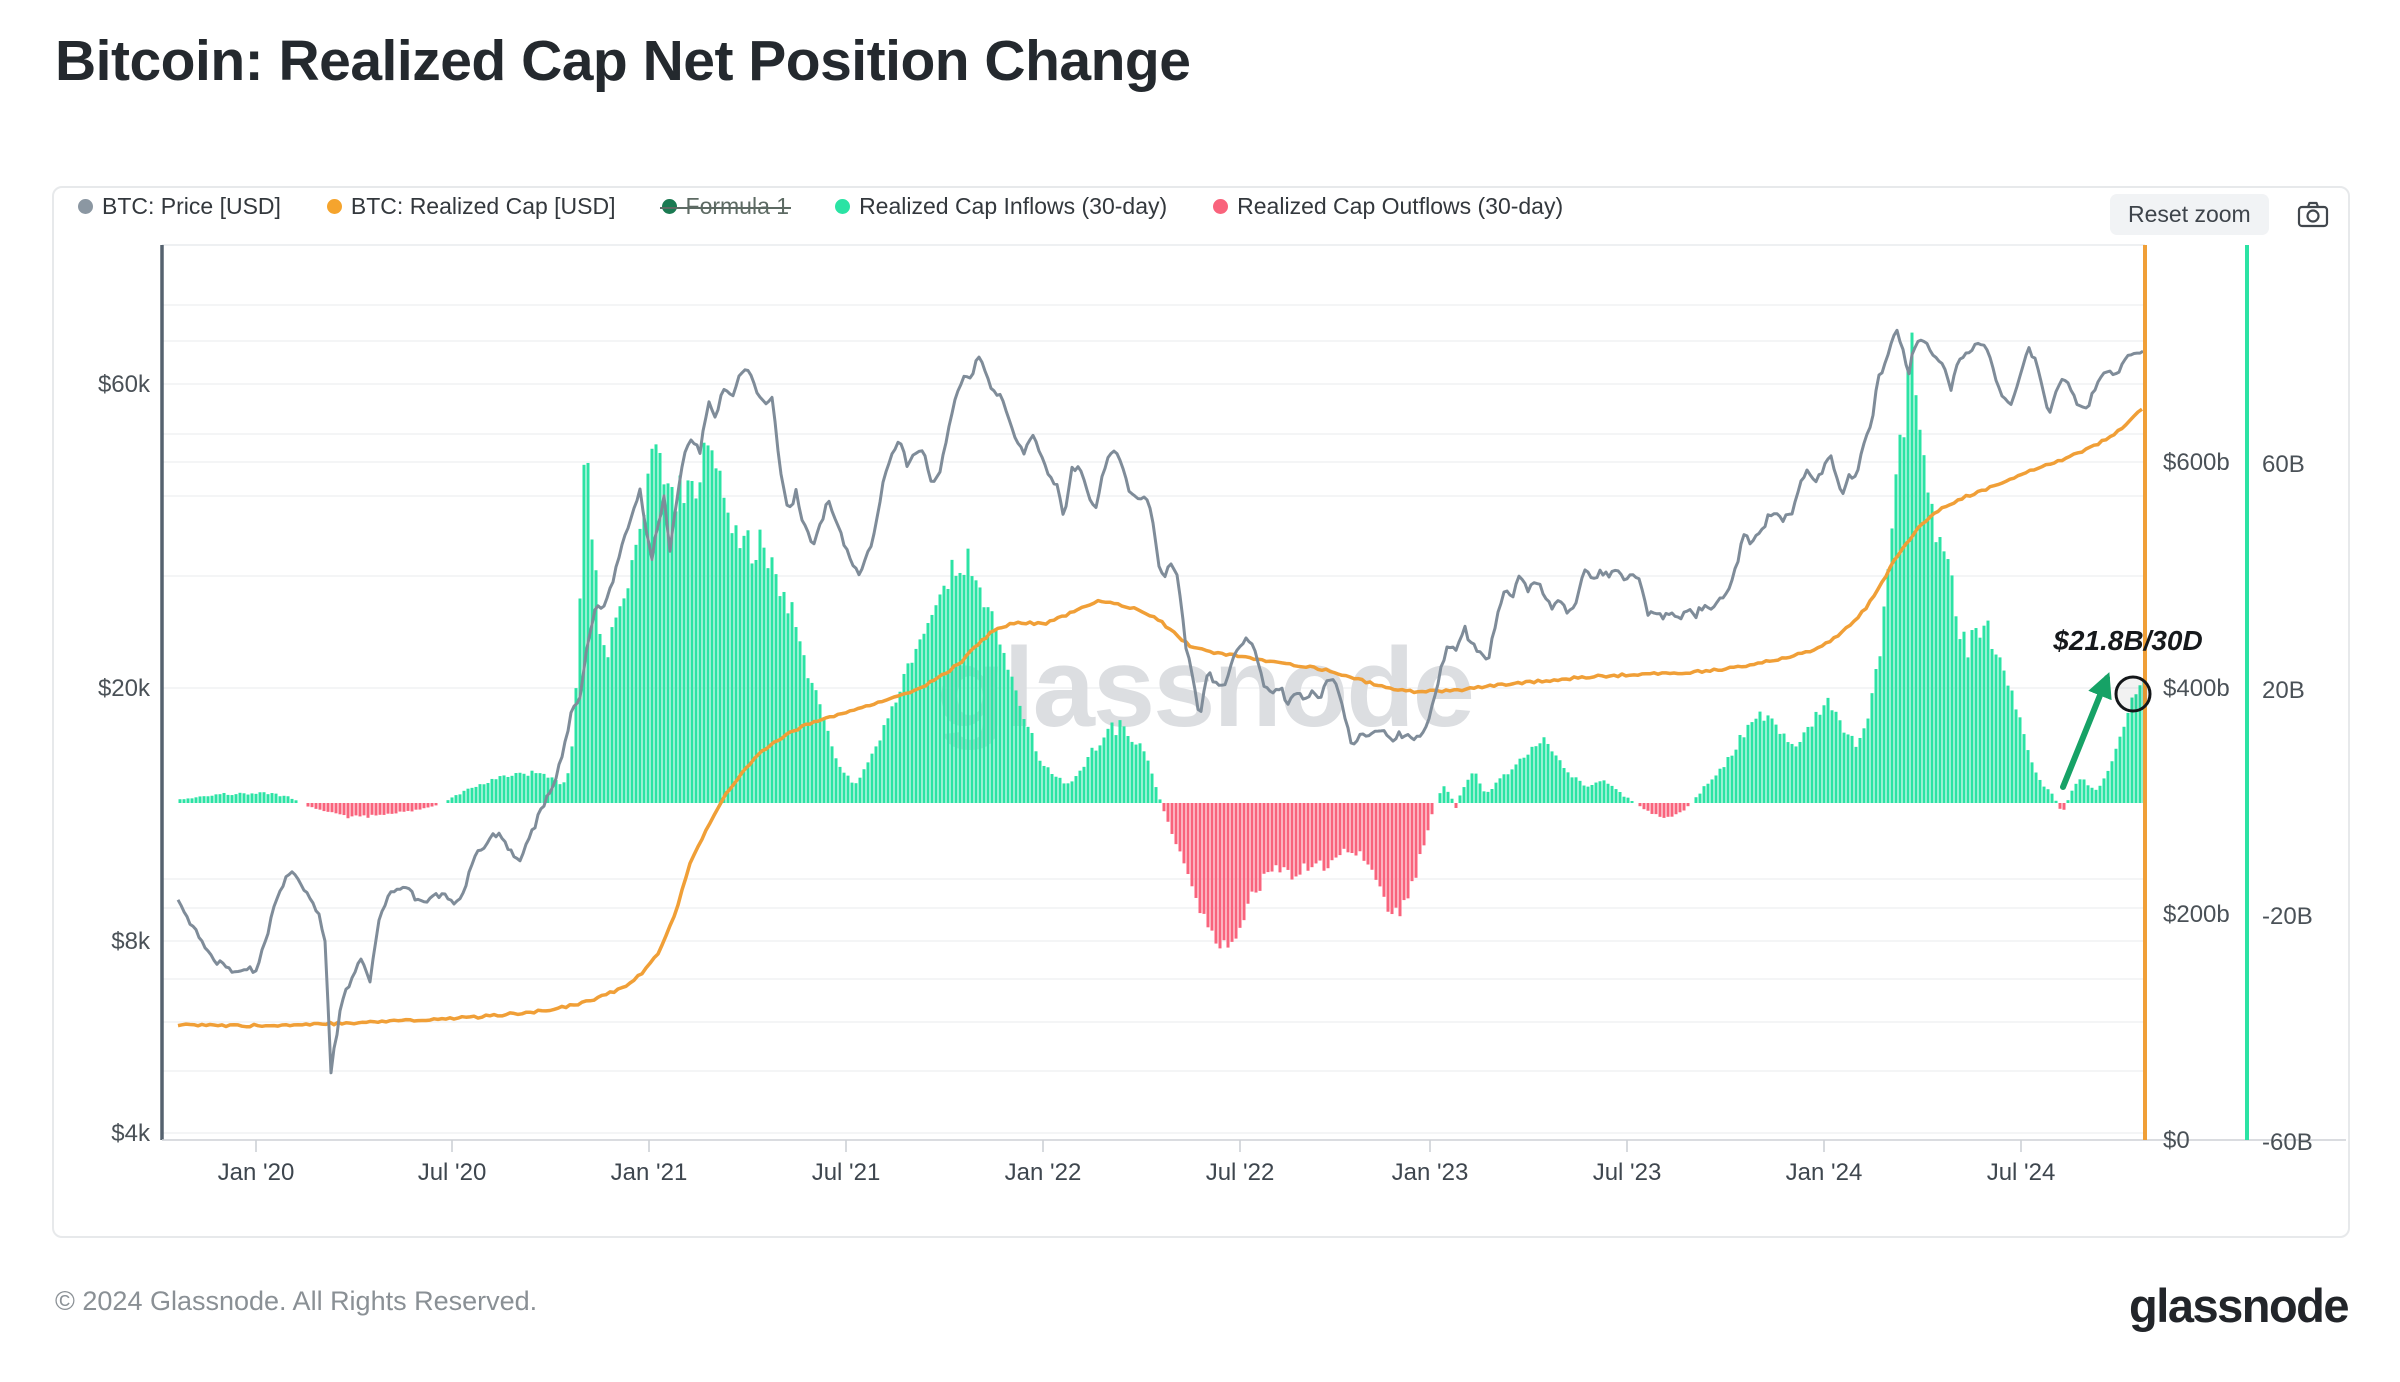 The image size is (2400, 1382). Describe the element at coordinates (483, 206) in the screenshot. I see `legend-label: BTC: Realized Cap [USD]` at that location.